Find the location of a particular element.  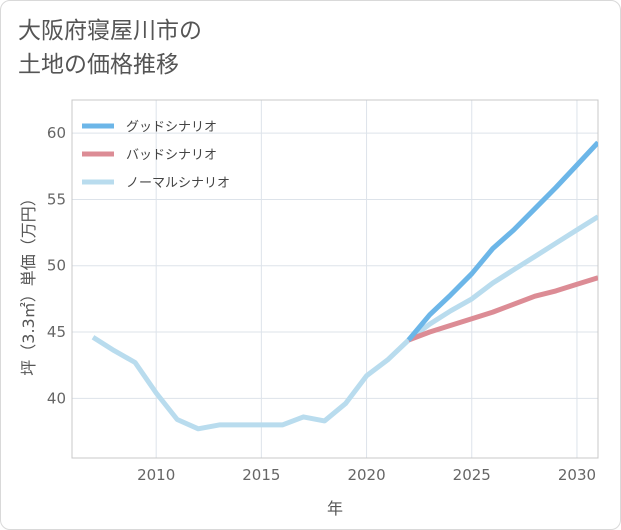

x-axis-label: 年 is located at coordinates (335, 508).